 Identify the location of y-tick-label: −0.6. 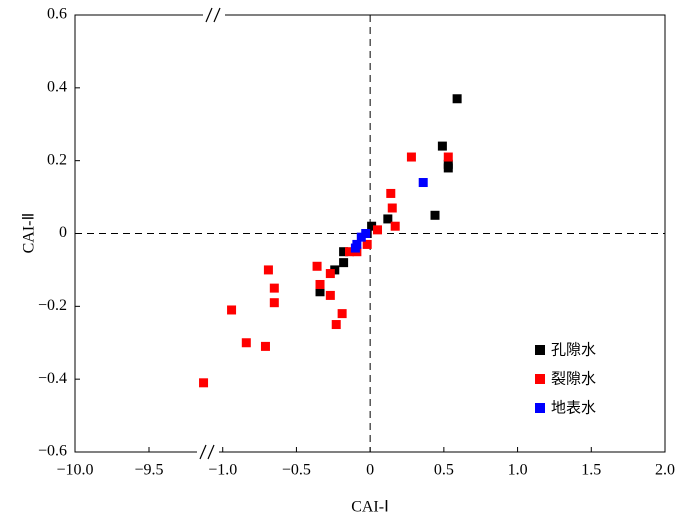
(52, 451).